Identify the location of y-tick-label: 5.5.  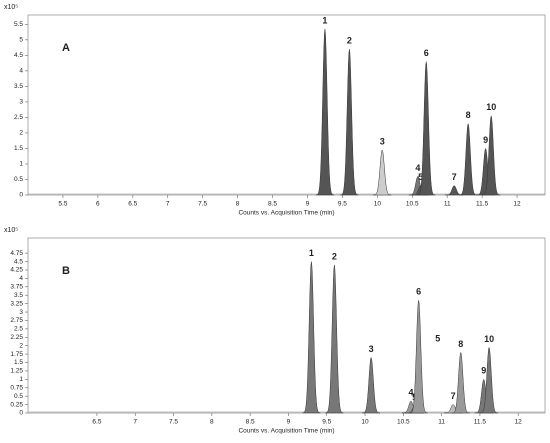
(18, 24).